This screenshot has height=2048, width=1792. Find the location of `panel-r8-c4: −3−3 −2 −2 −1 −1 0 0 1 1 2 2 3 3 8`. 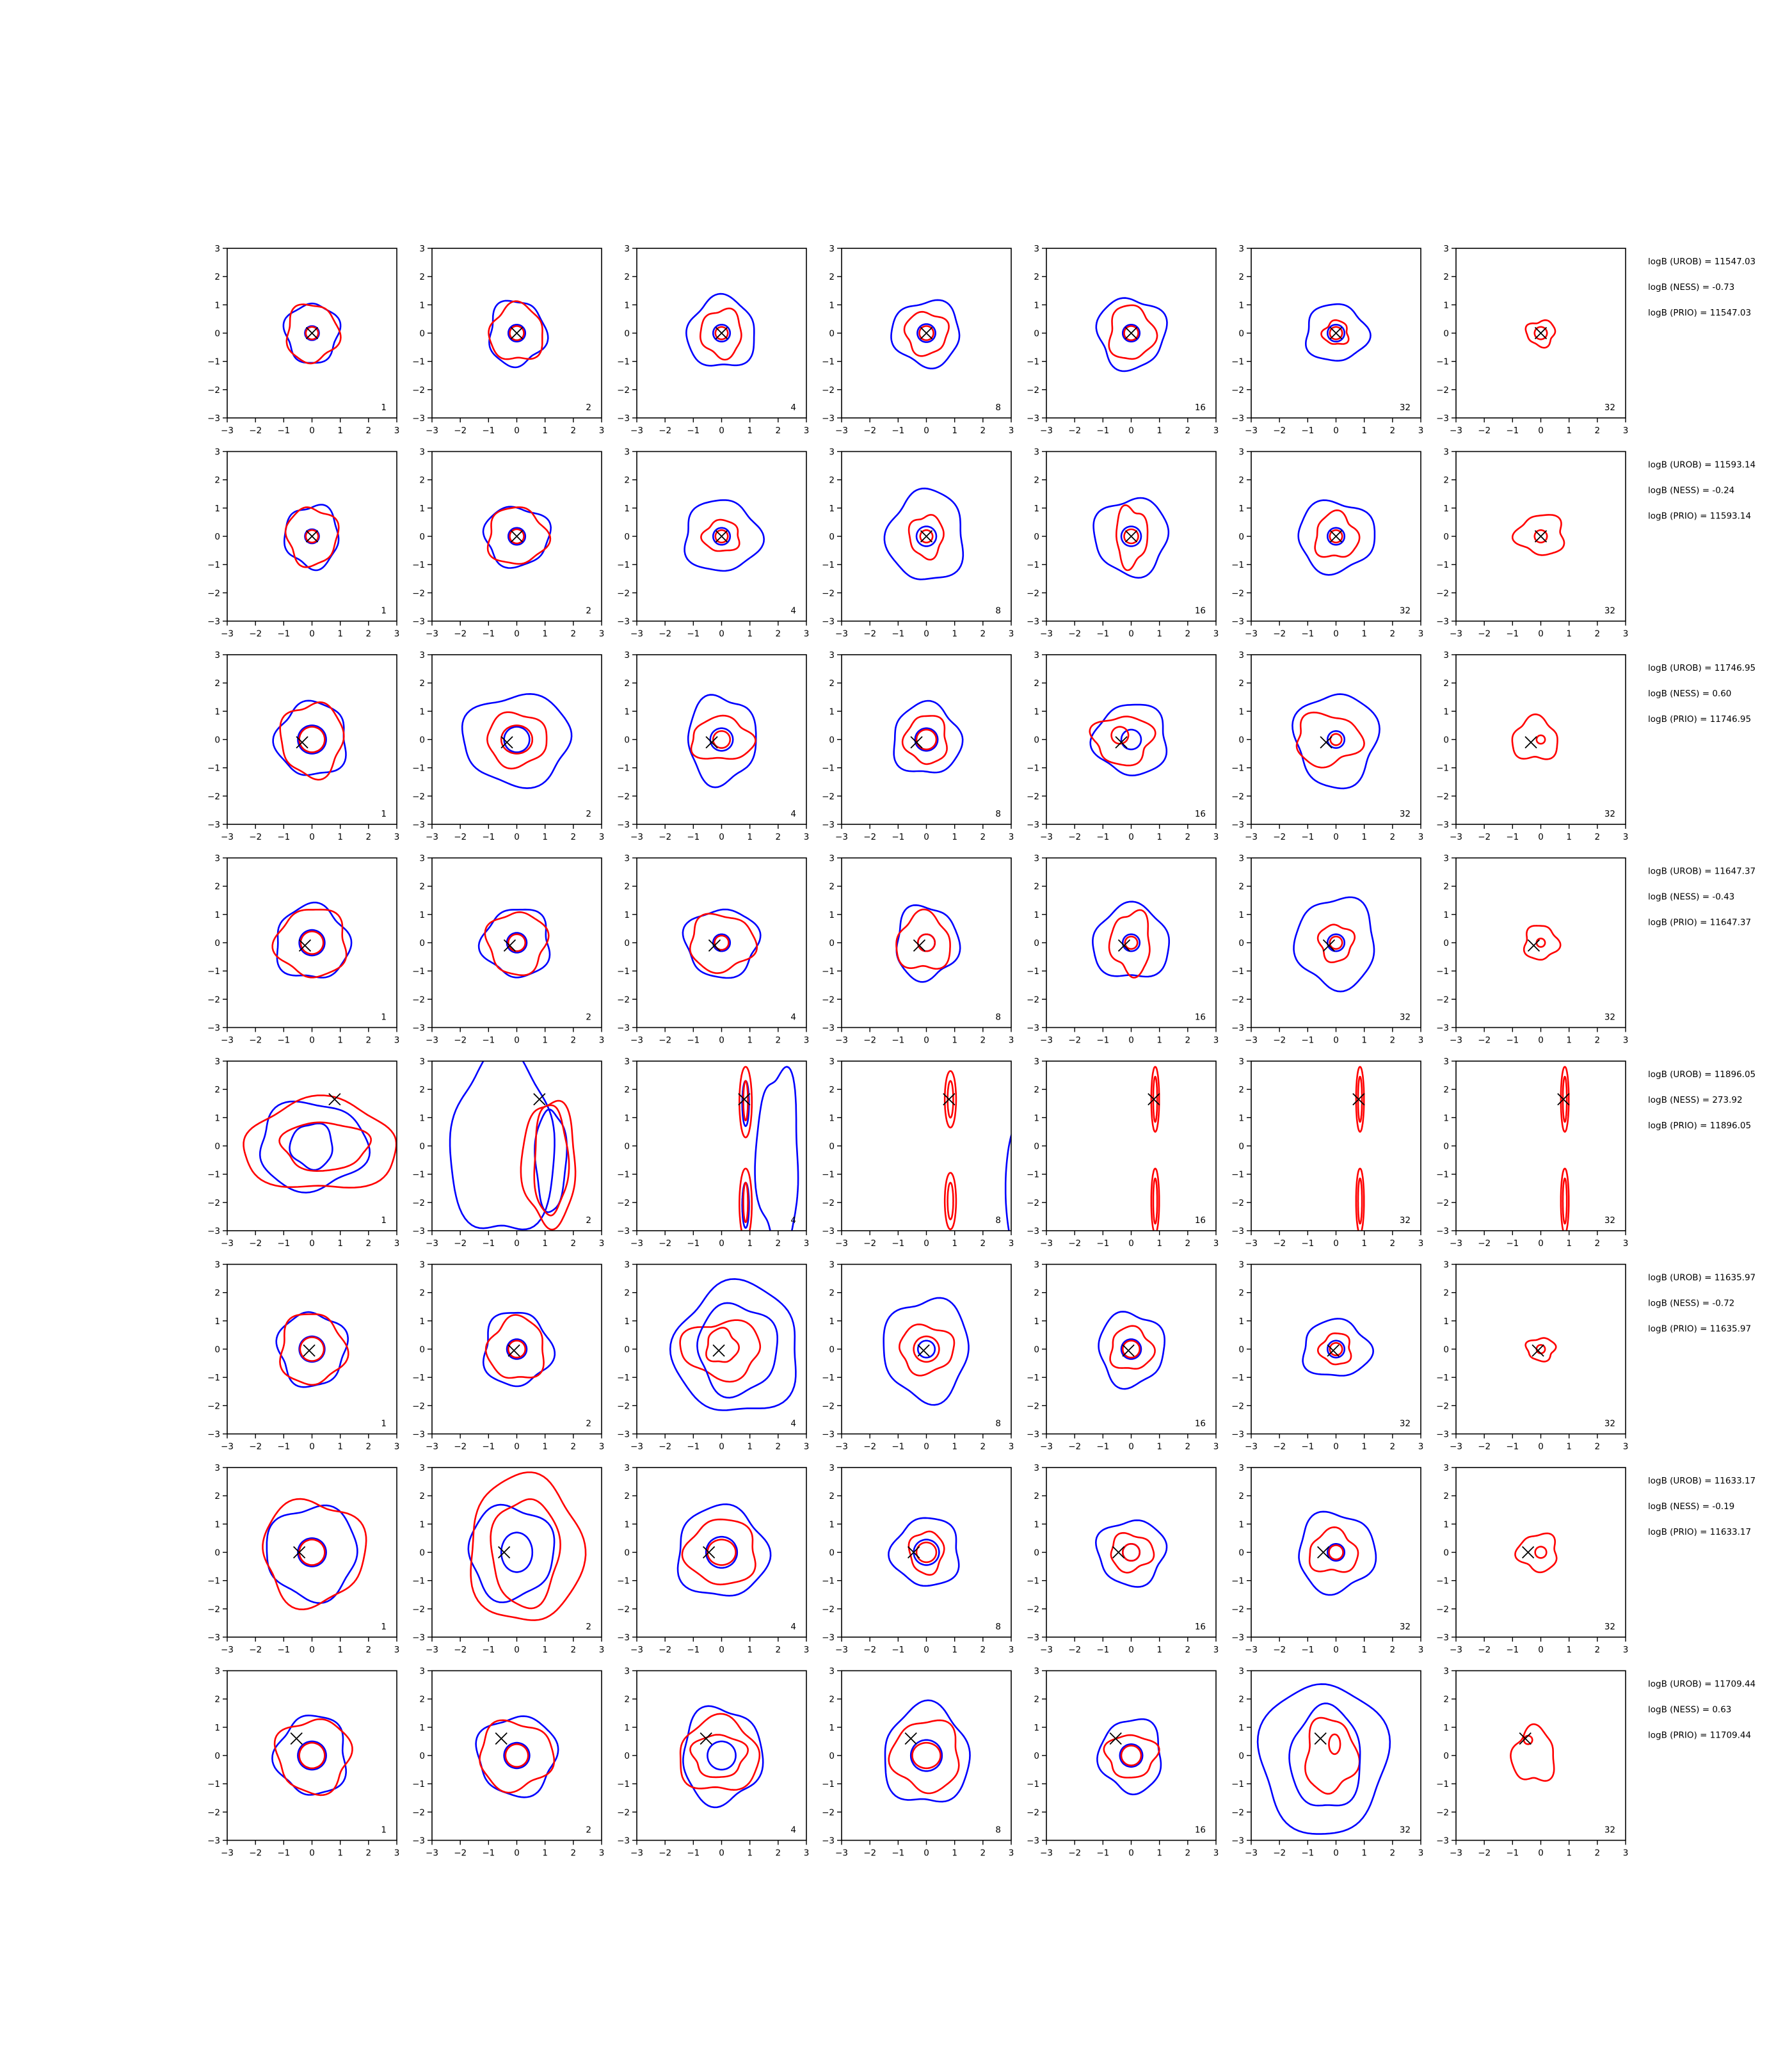

panel-r8-c4: −3−3 −2 −2 −1 −1 0 0 1 1 2 2 3 3 8 is located at coordinates (918, 1763).